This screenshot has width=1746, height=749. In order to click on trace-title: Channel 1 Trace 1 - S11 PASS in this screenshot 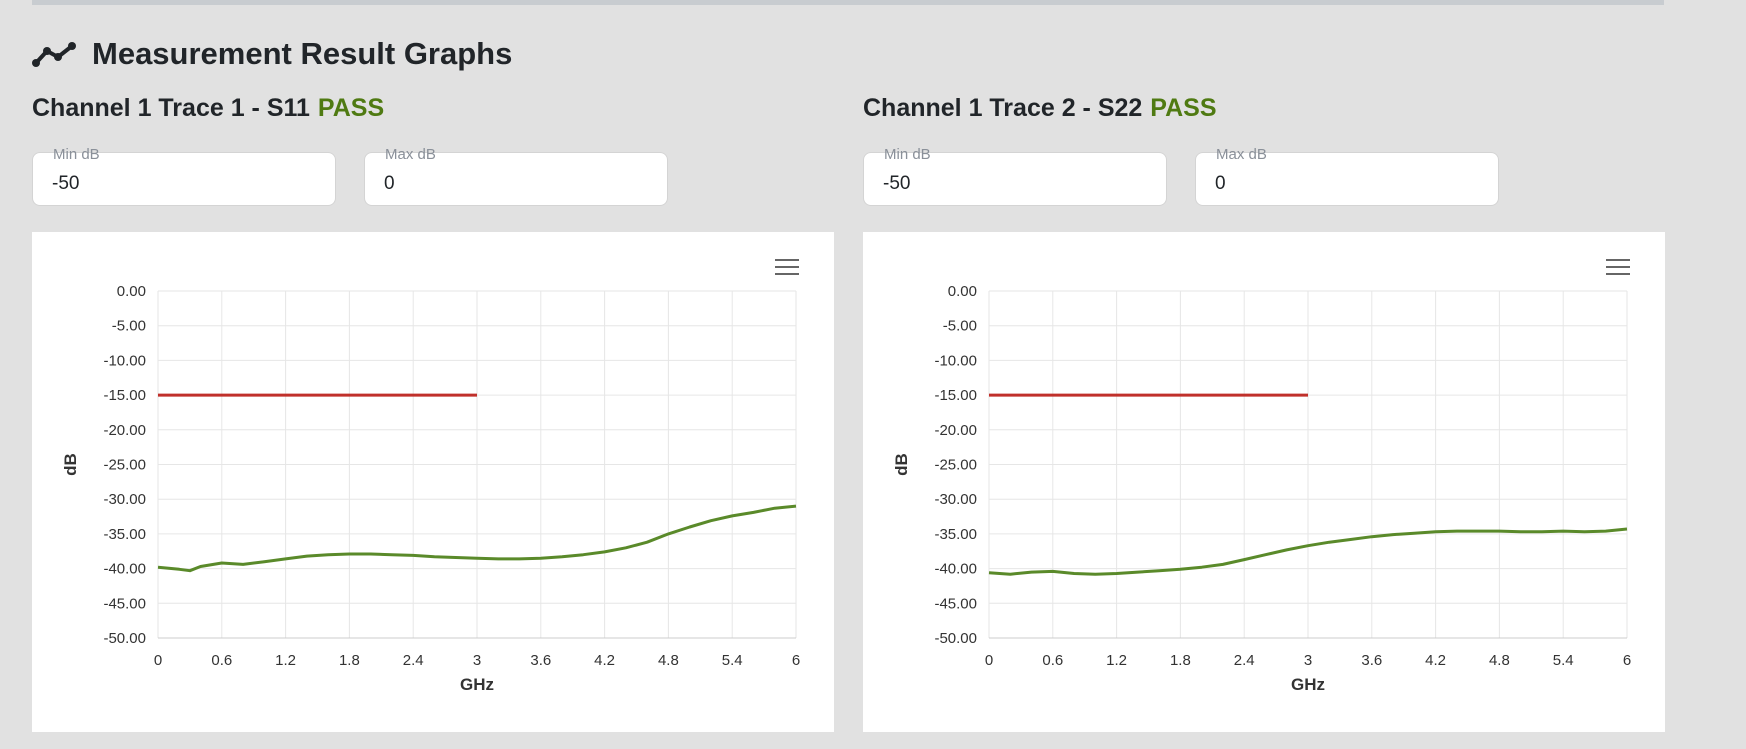, I will do `click(208, 108)`.